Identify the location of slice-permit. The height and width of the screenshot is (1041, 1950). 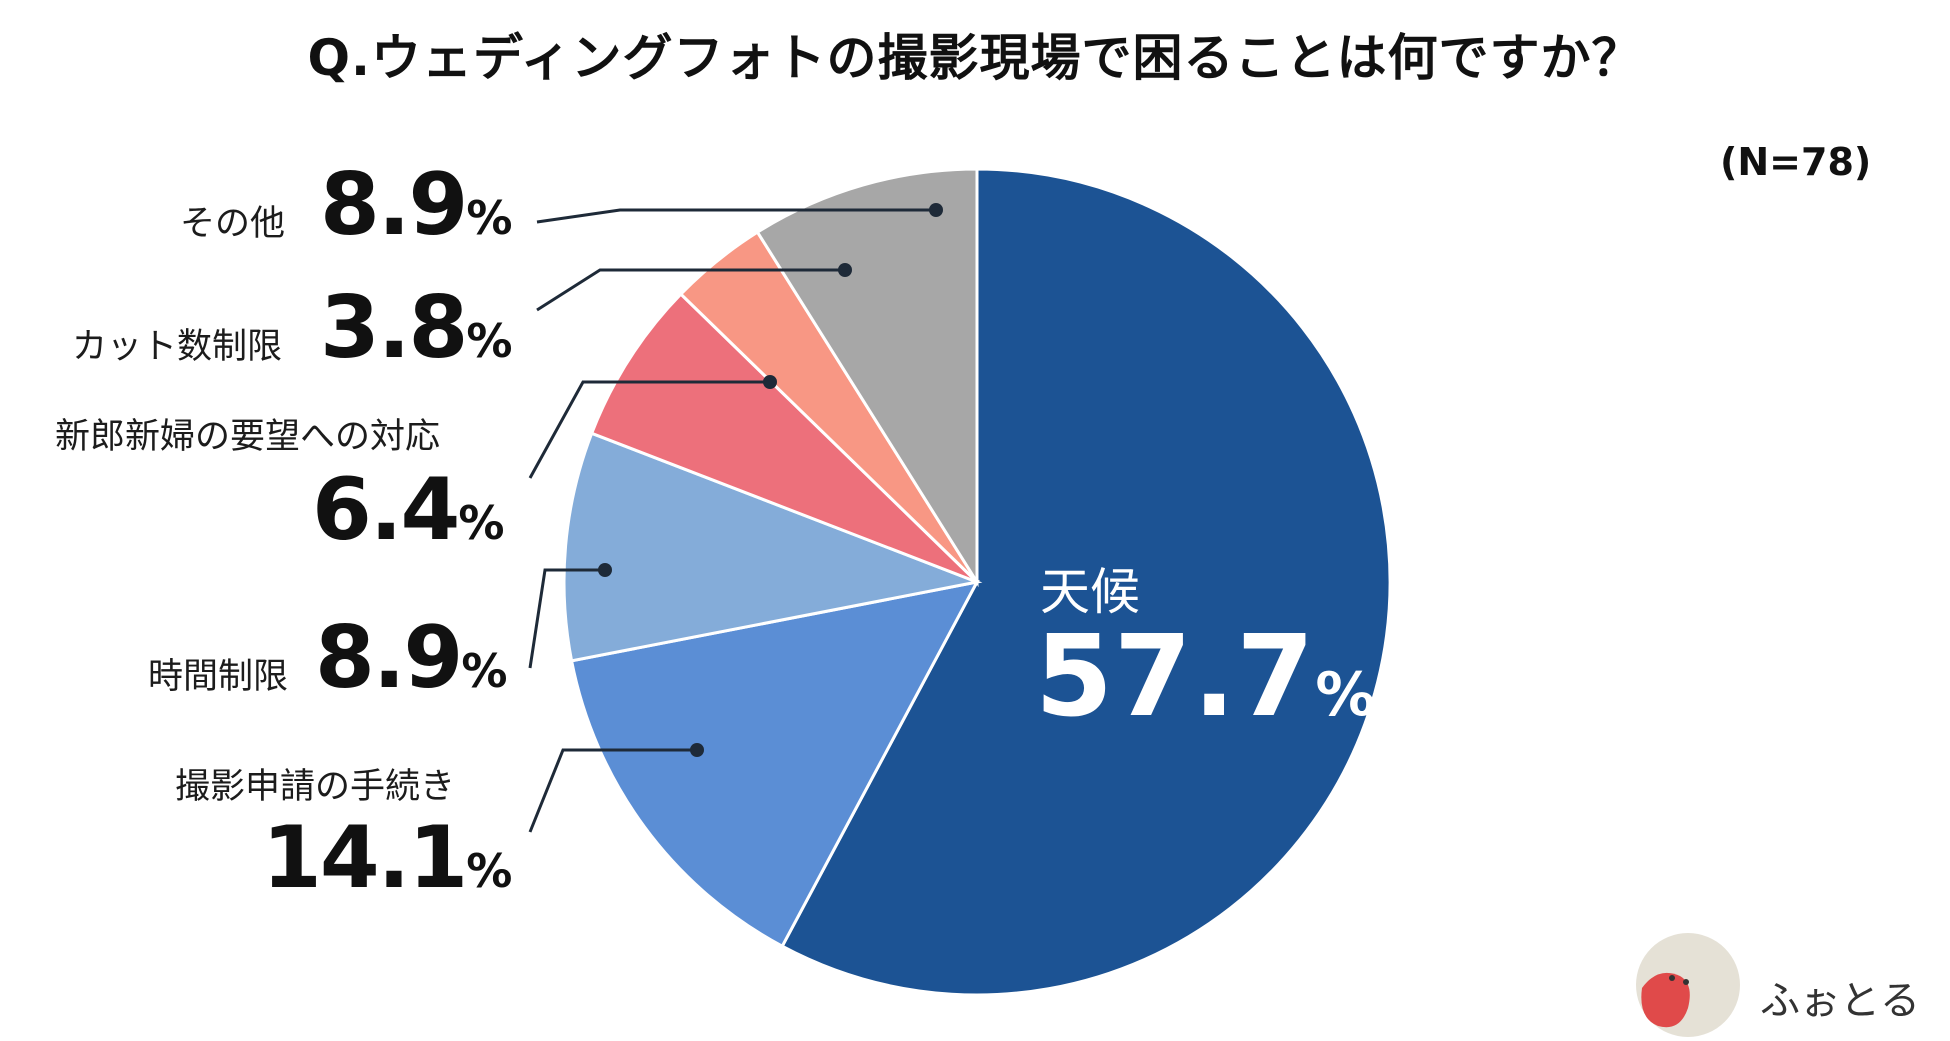
(774, 764).